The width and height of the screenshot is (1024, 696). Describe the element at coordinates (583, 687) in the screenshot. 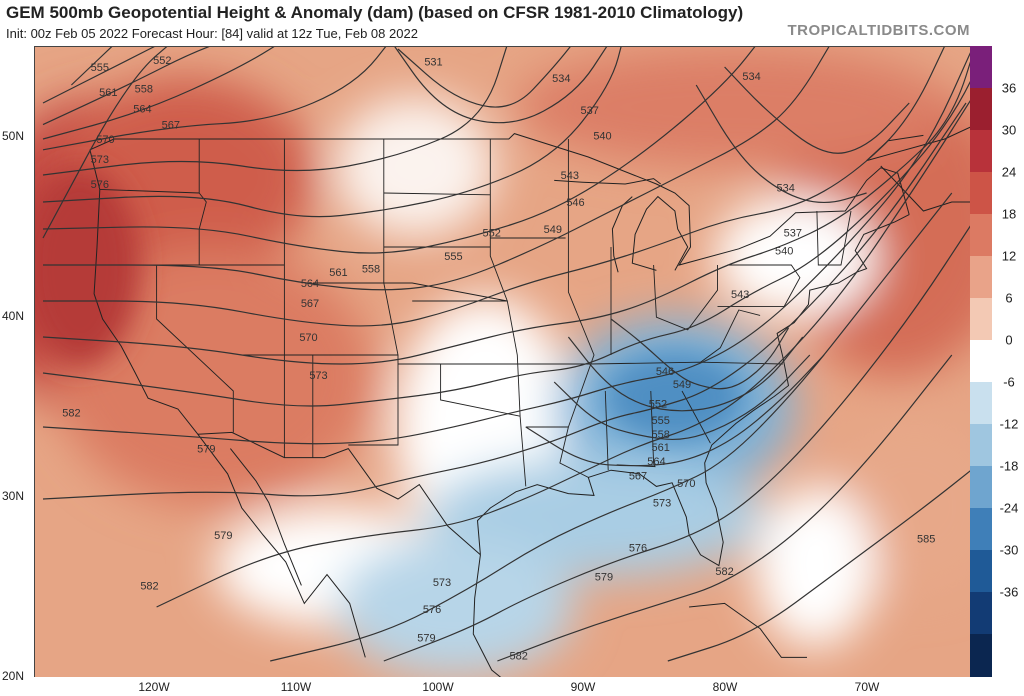

I see `lon-label-90w: 90W` at that location.